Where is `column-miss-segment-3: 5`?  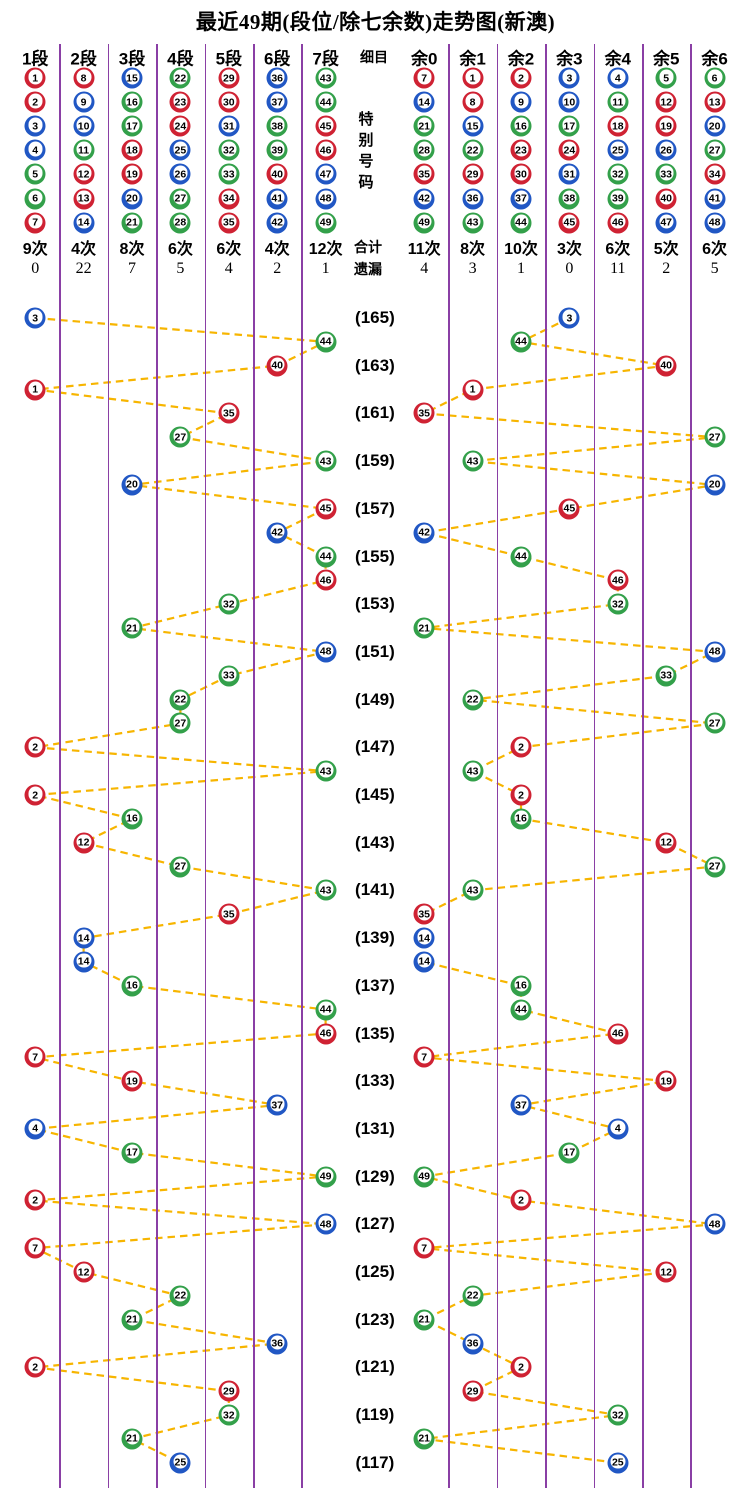
column-miss-segment-3: 5 is located at coordinates (180, 268).